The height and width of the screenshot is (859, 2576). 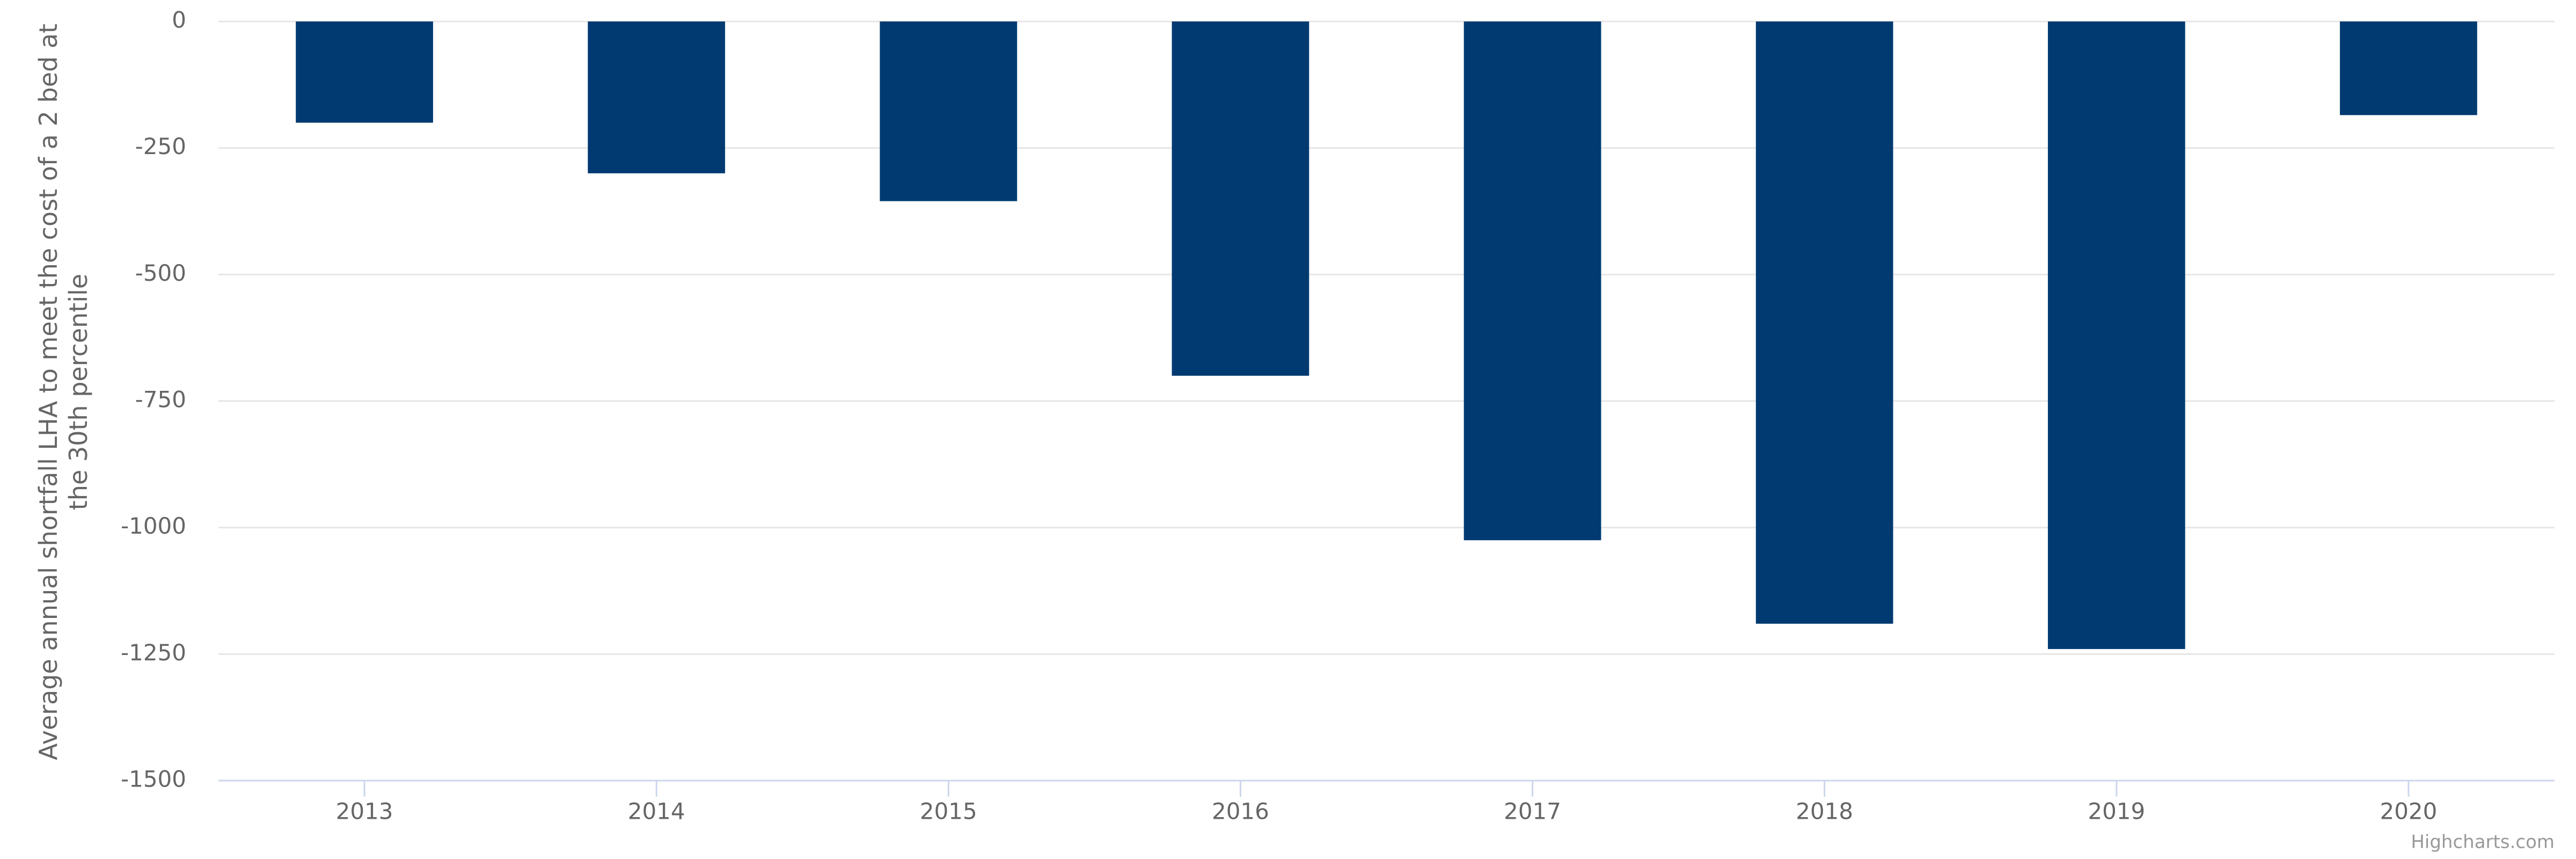 I want to click on x-tick-label: 2020, so click(x=2408, y=811).